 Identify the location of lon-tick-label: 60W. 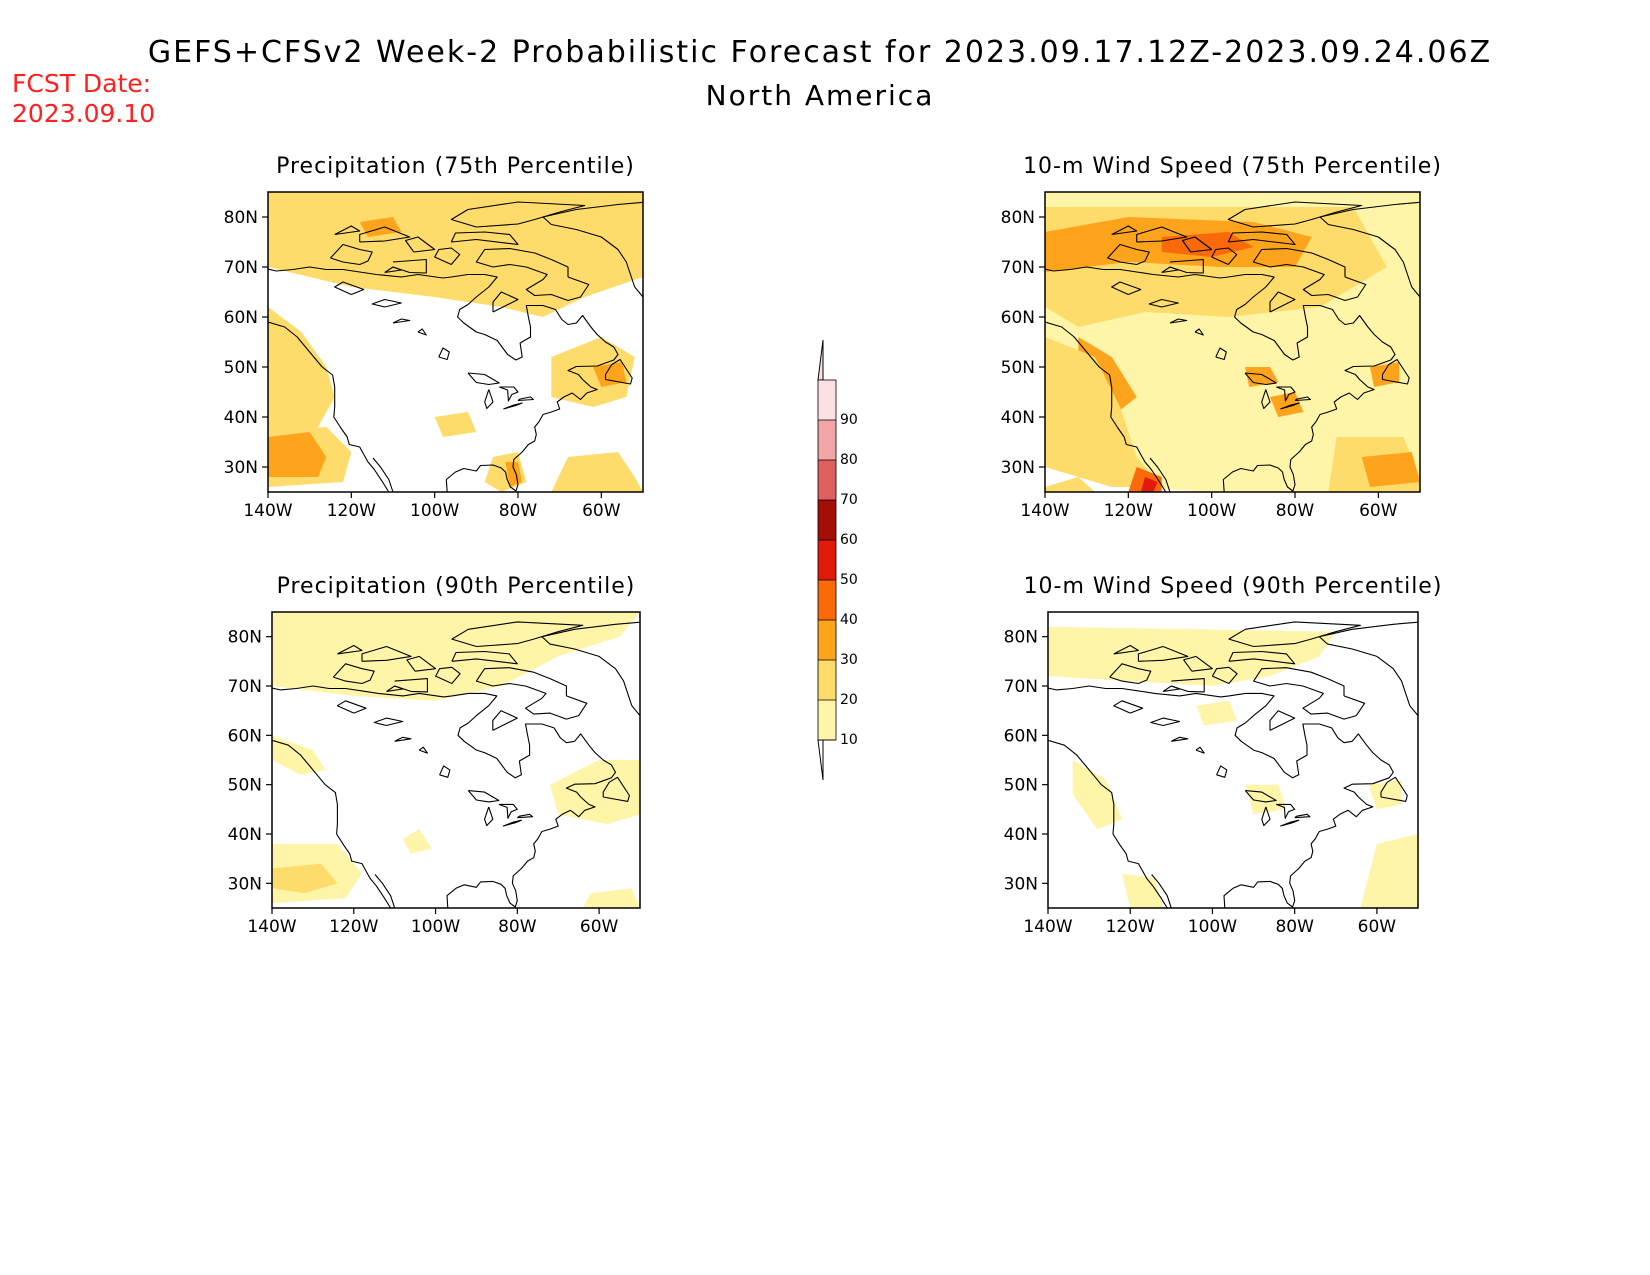
(599, 927).